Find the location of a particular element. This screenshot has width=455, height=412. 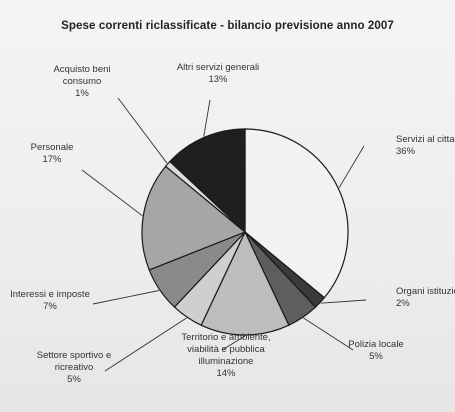

slice-value-label: 1% is located at coordinates (82, 93).